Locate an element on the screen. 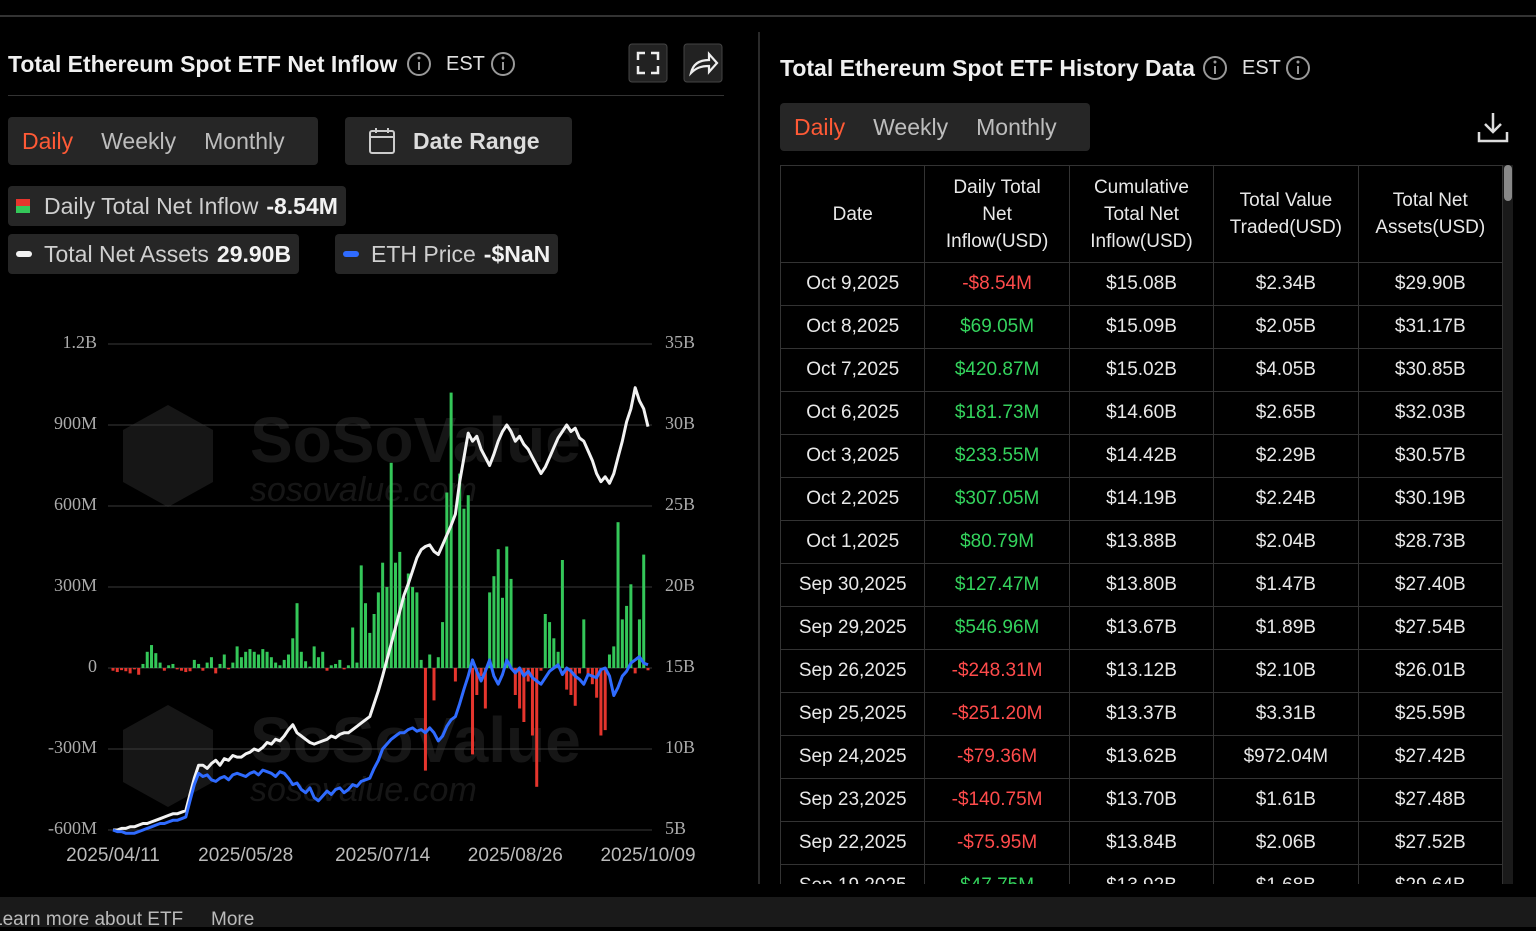 This screenshot has width=1536, height=931. cell: $13.37B is located at coordinates (1141, 714).